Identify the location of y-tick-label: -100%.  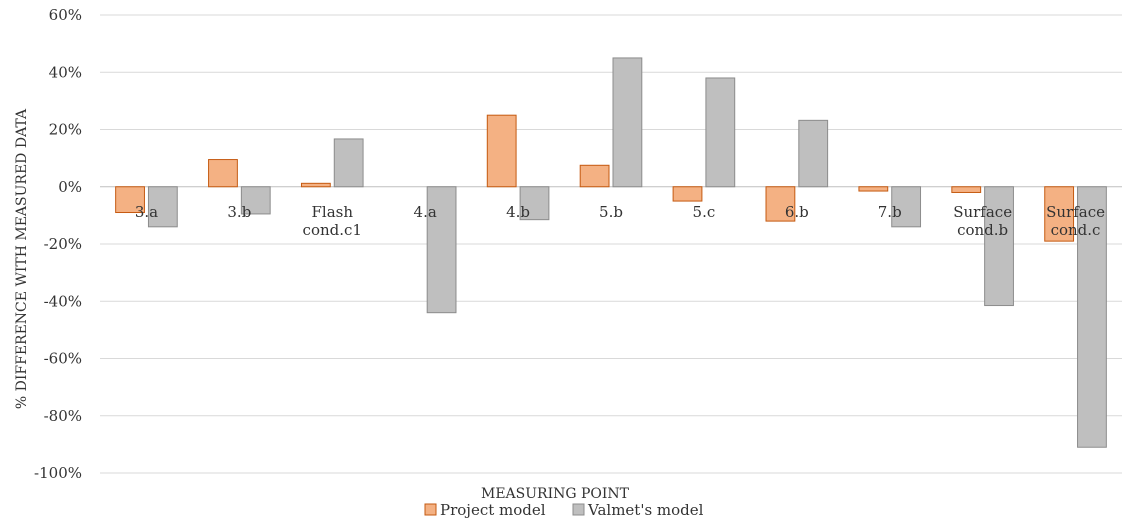
(58, 473).